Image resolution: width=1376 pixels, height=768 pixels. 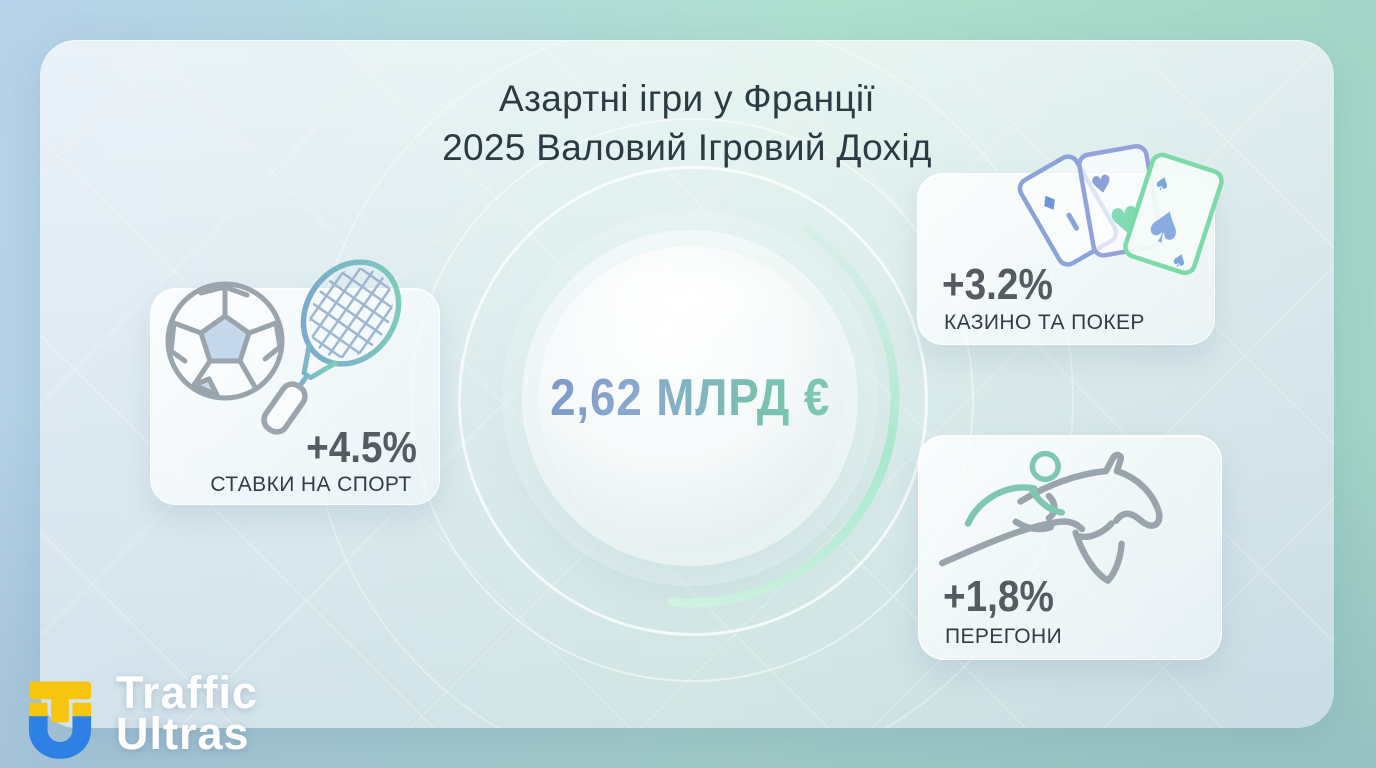 I want to click on brand-logo: Traffic Ultras, so click(x=143, y=713).